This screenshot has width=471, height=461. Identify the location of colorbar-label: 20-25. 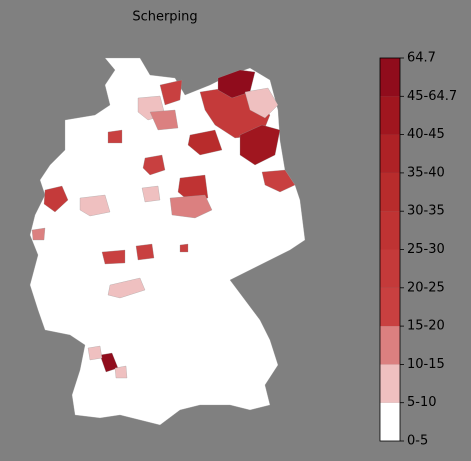
(426, 287).